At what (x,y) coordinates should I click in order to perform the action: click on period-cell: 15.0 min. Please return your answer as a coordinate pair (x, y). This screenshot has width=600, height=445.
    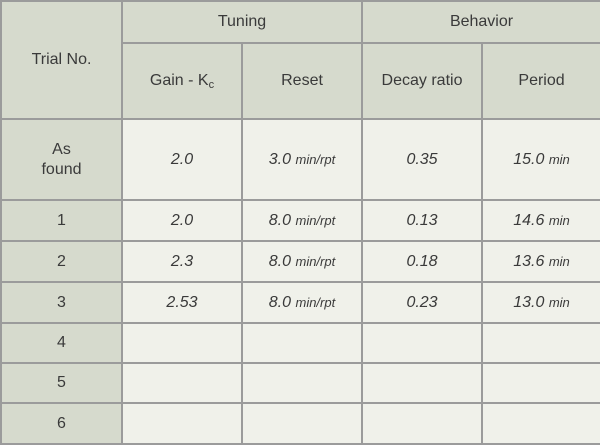
    Looking at the image, I should click on (540, 159).